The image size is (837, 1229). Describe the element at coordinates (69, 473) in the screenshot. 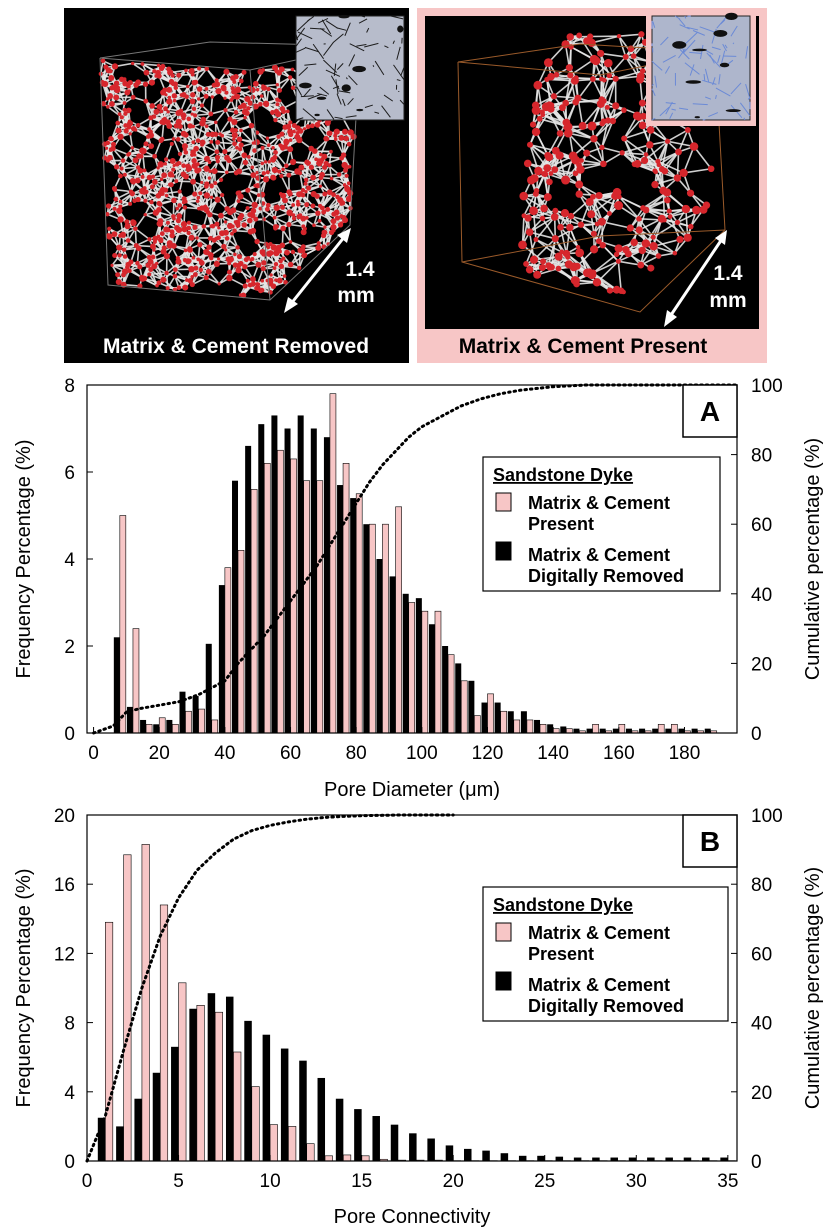

I see `y-tick-label: 6` at that location.